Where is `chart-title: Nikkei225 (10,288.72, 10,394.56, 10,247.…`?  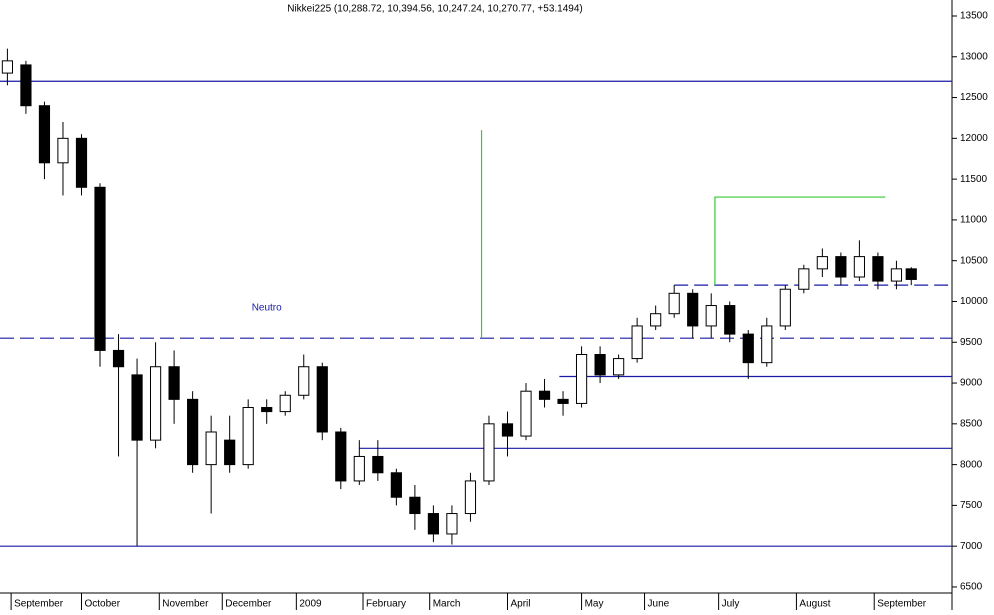
chart-title: Nikkei225 (10,288.72, 10,394.56, 10,247.… is located at coordinates (435, 9).